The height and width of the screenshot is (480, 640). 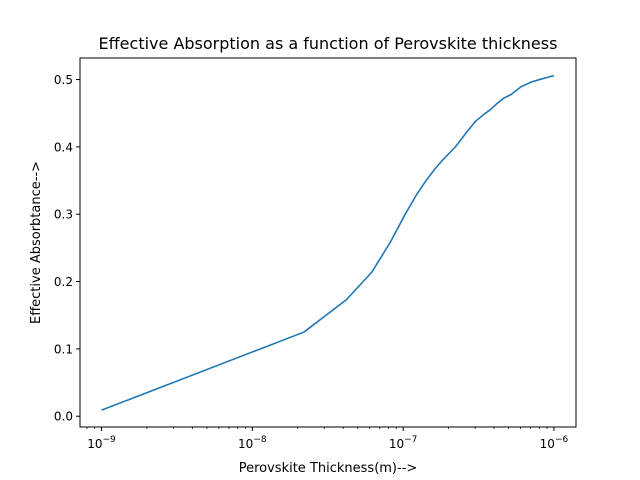 What do you see at coordinates (252, 443) in the screenshot?
I see `x-tick-label: 10⁻⁸` at bounding box center [252, 443].